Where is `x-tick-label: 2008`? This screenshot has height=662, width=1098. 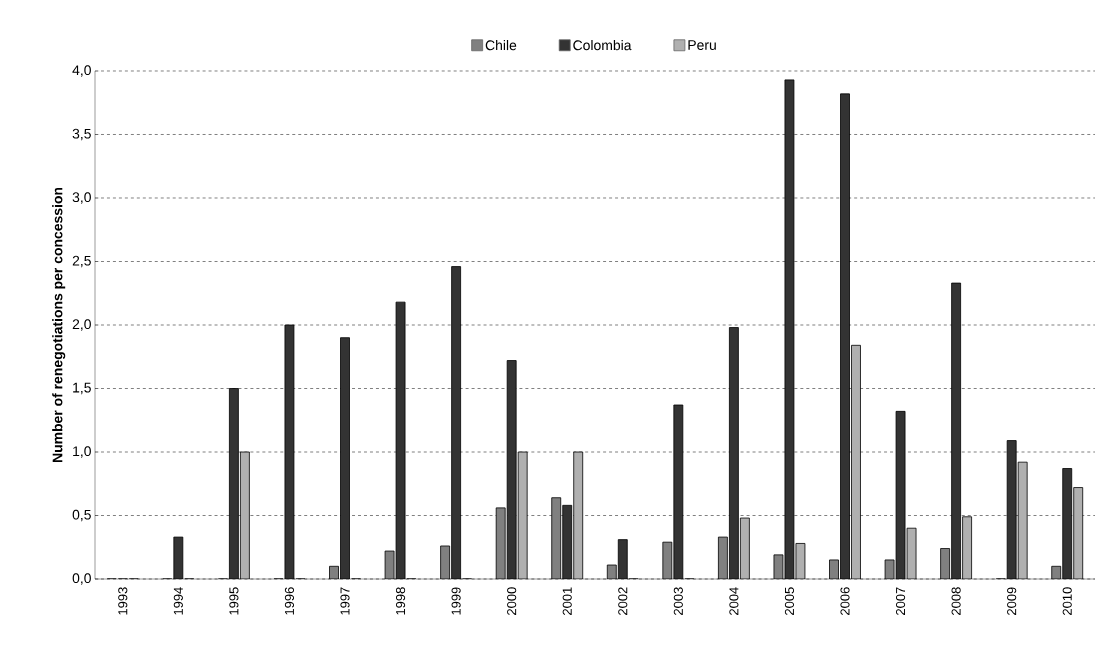
x-tick-label: 2008 is located at coordinates (956, 601).